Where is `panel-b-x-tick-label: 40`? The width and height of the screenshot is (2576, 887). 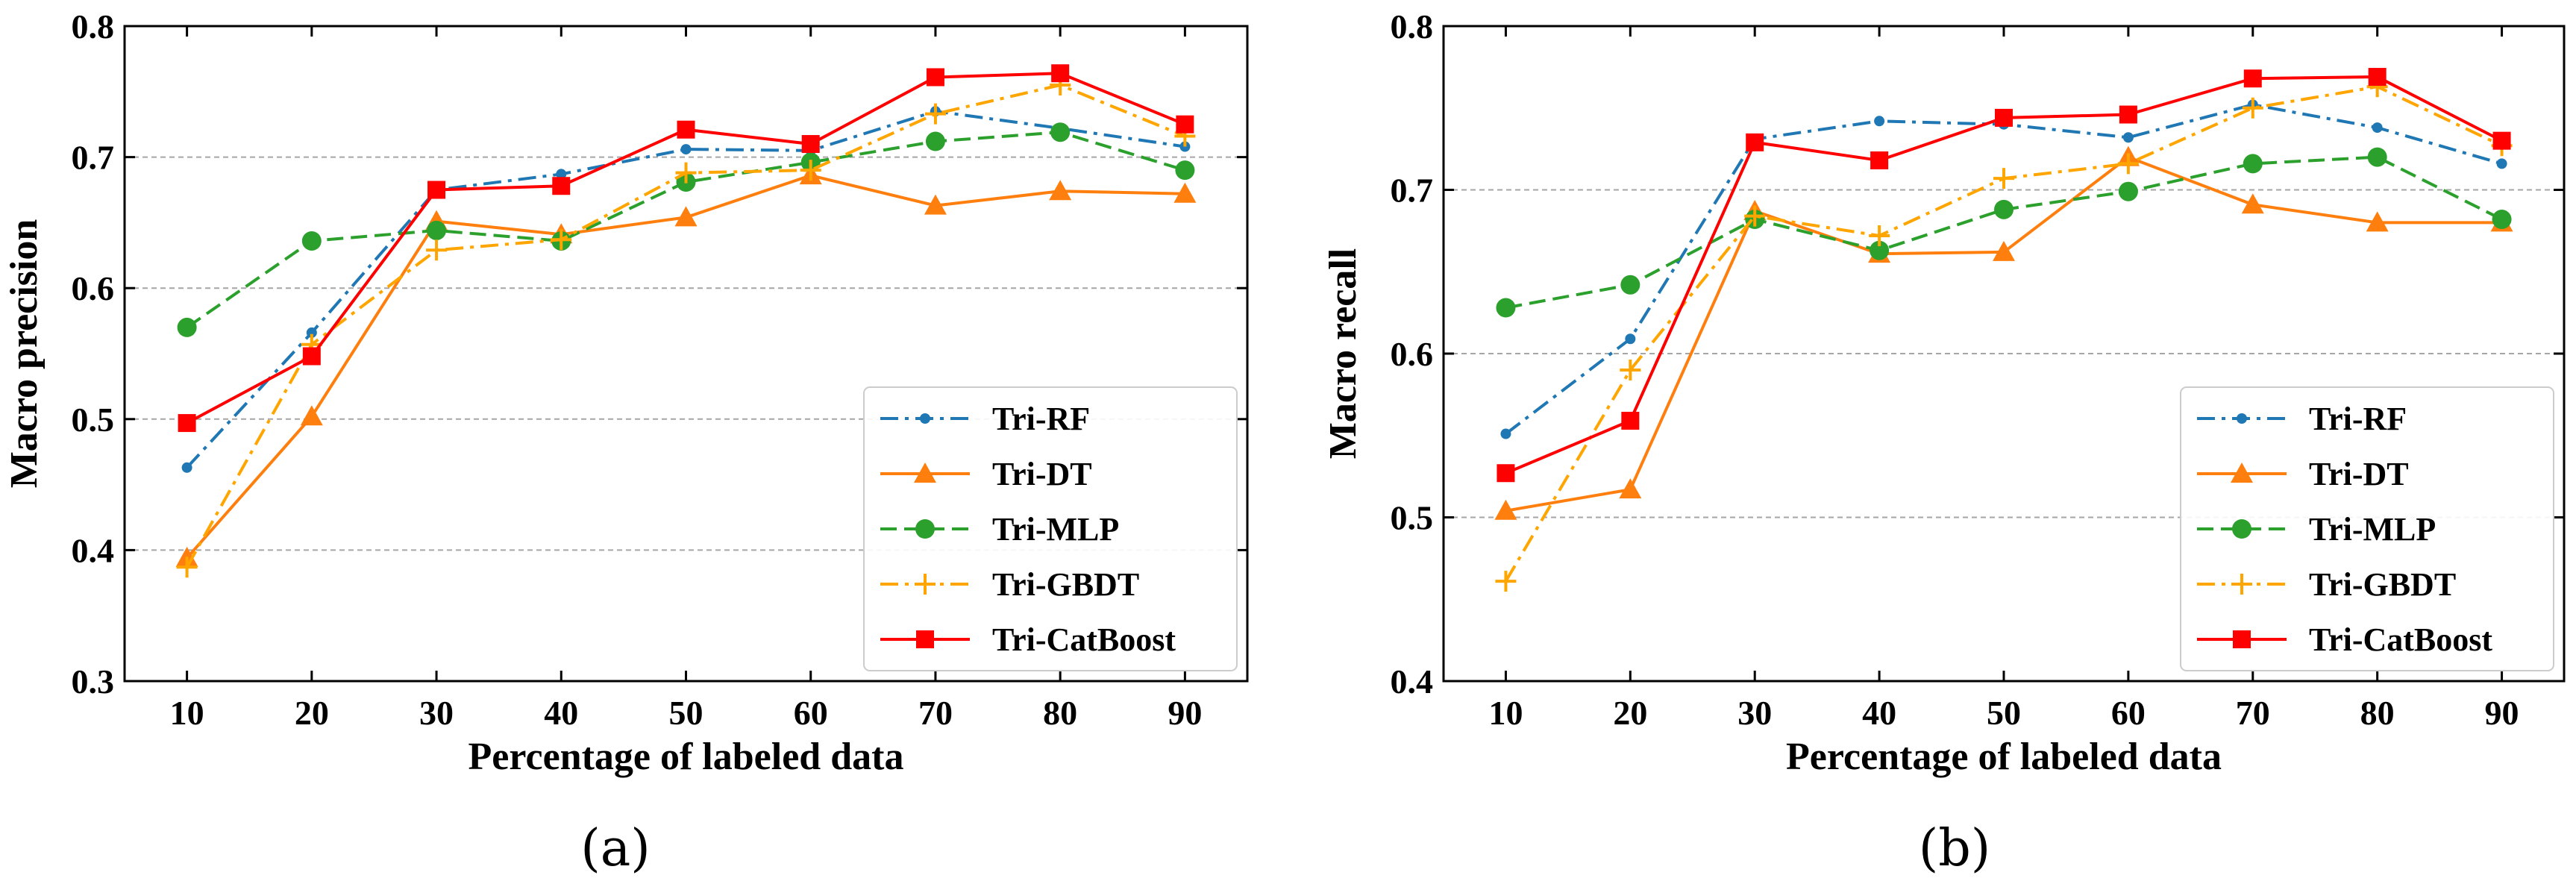 panel-b-x-tick-label: 40 is located at coordinates (1879, 713).